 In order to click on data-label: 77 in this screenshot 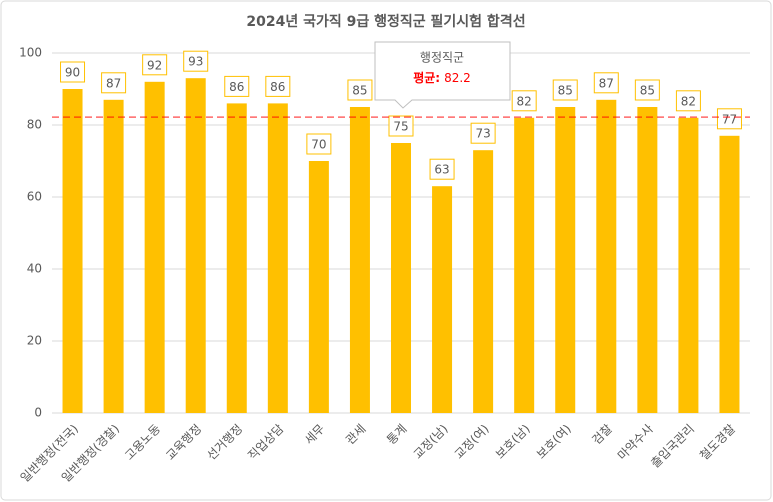, I will do `click(729, 119)`.